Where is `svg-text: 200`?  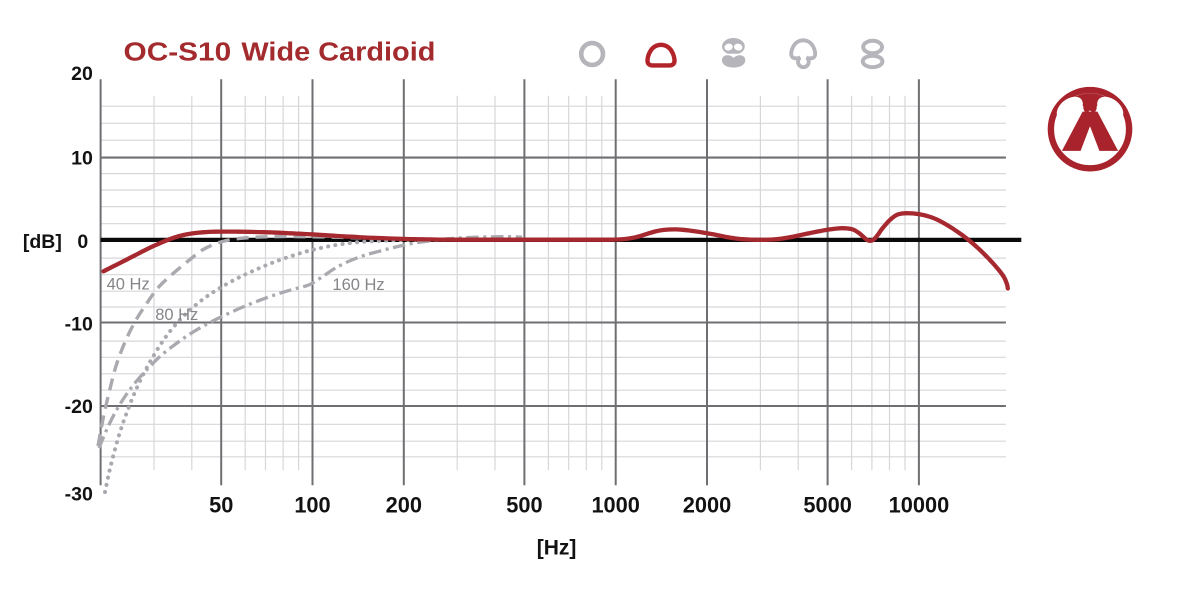 svg-text: 200 is located at coordinates (404, 504).